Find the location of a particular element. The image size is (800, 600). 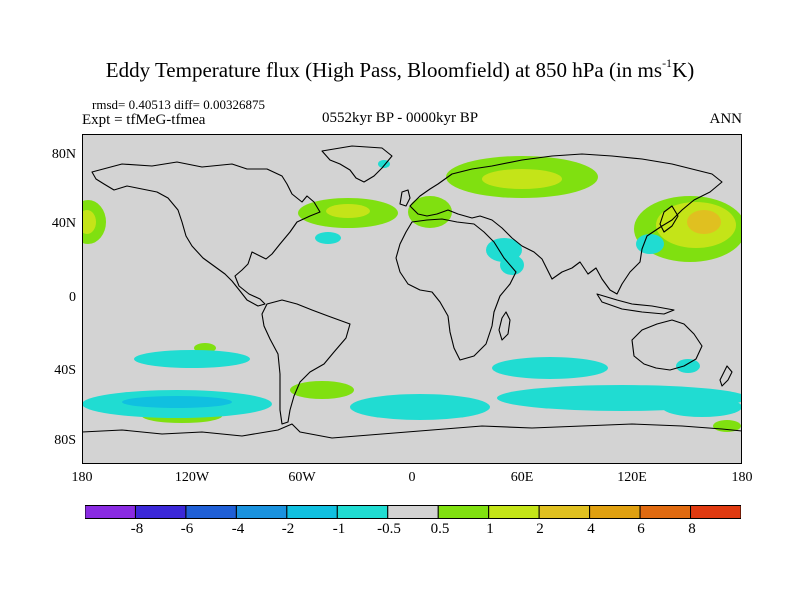

stats-text: rmsd= 0.40513 diff= 0.00326875 is located at coordinates (178, 104).